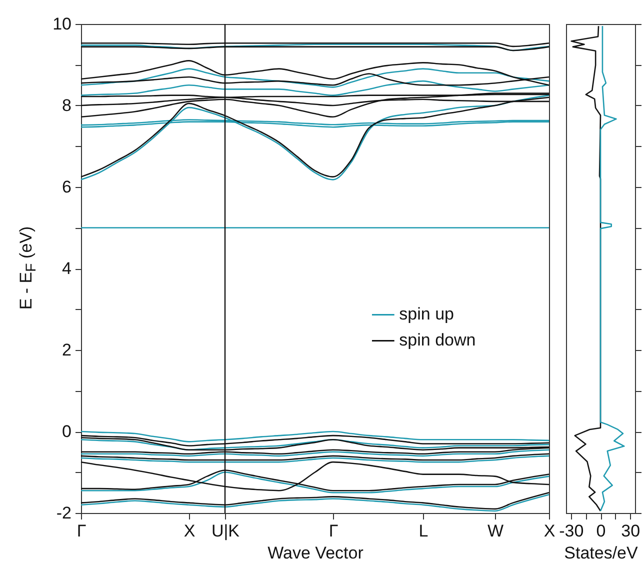 Image resolution: width=644 pixels, height=567 pixels. What do you see at coordinates (601, 553) in the screenshot?
I see `x-axis-title: States/eV` at bounding box center [601, 553].